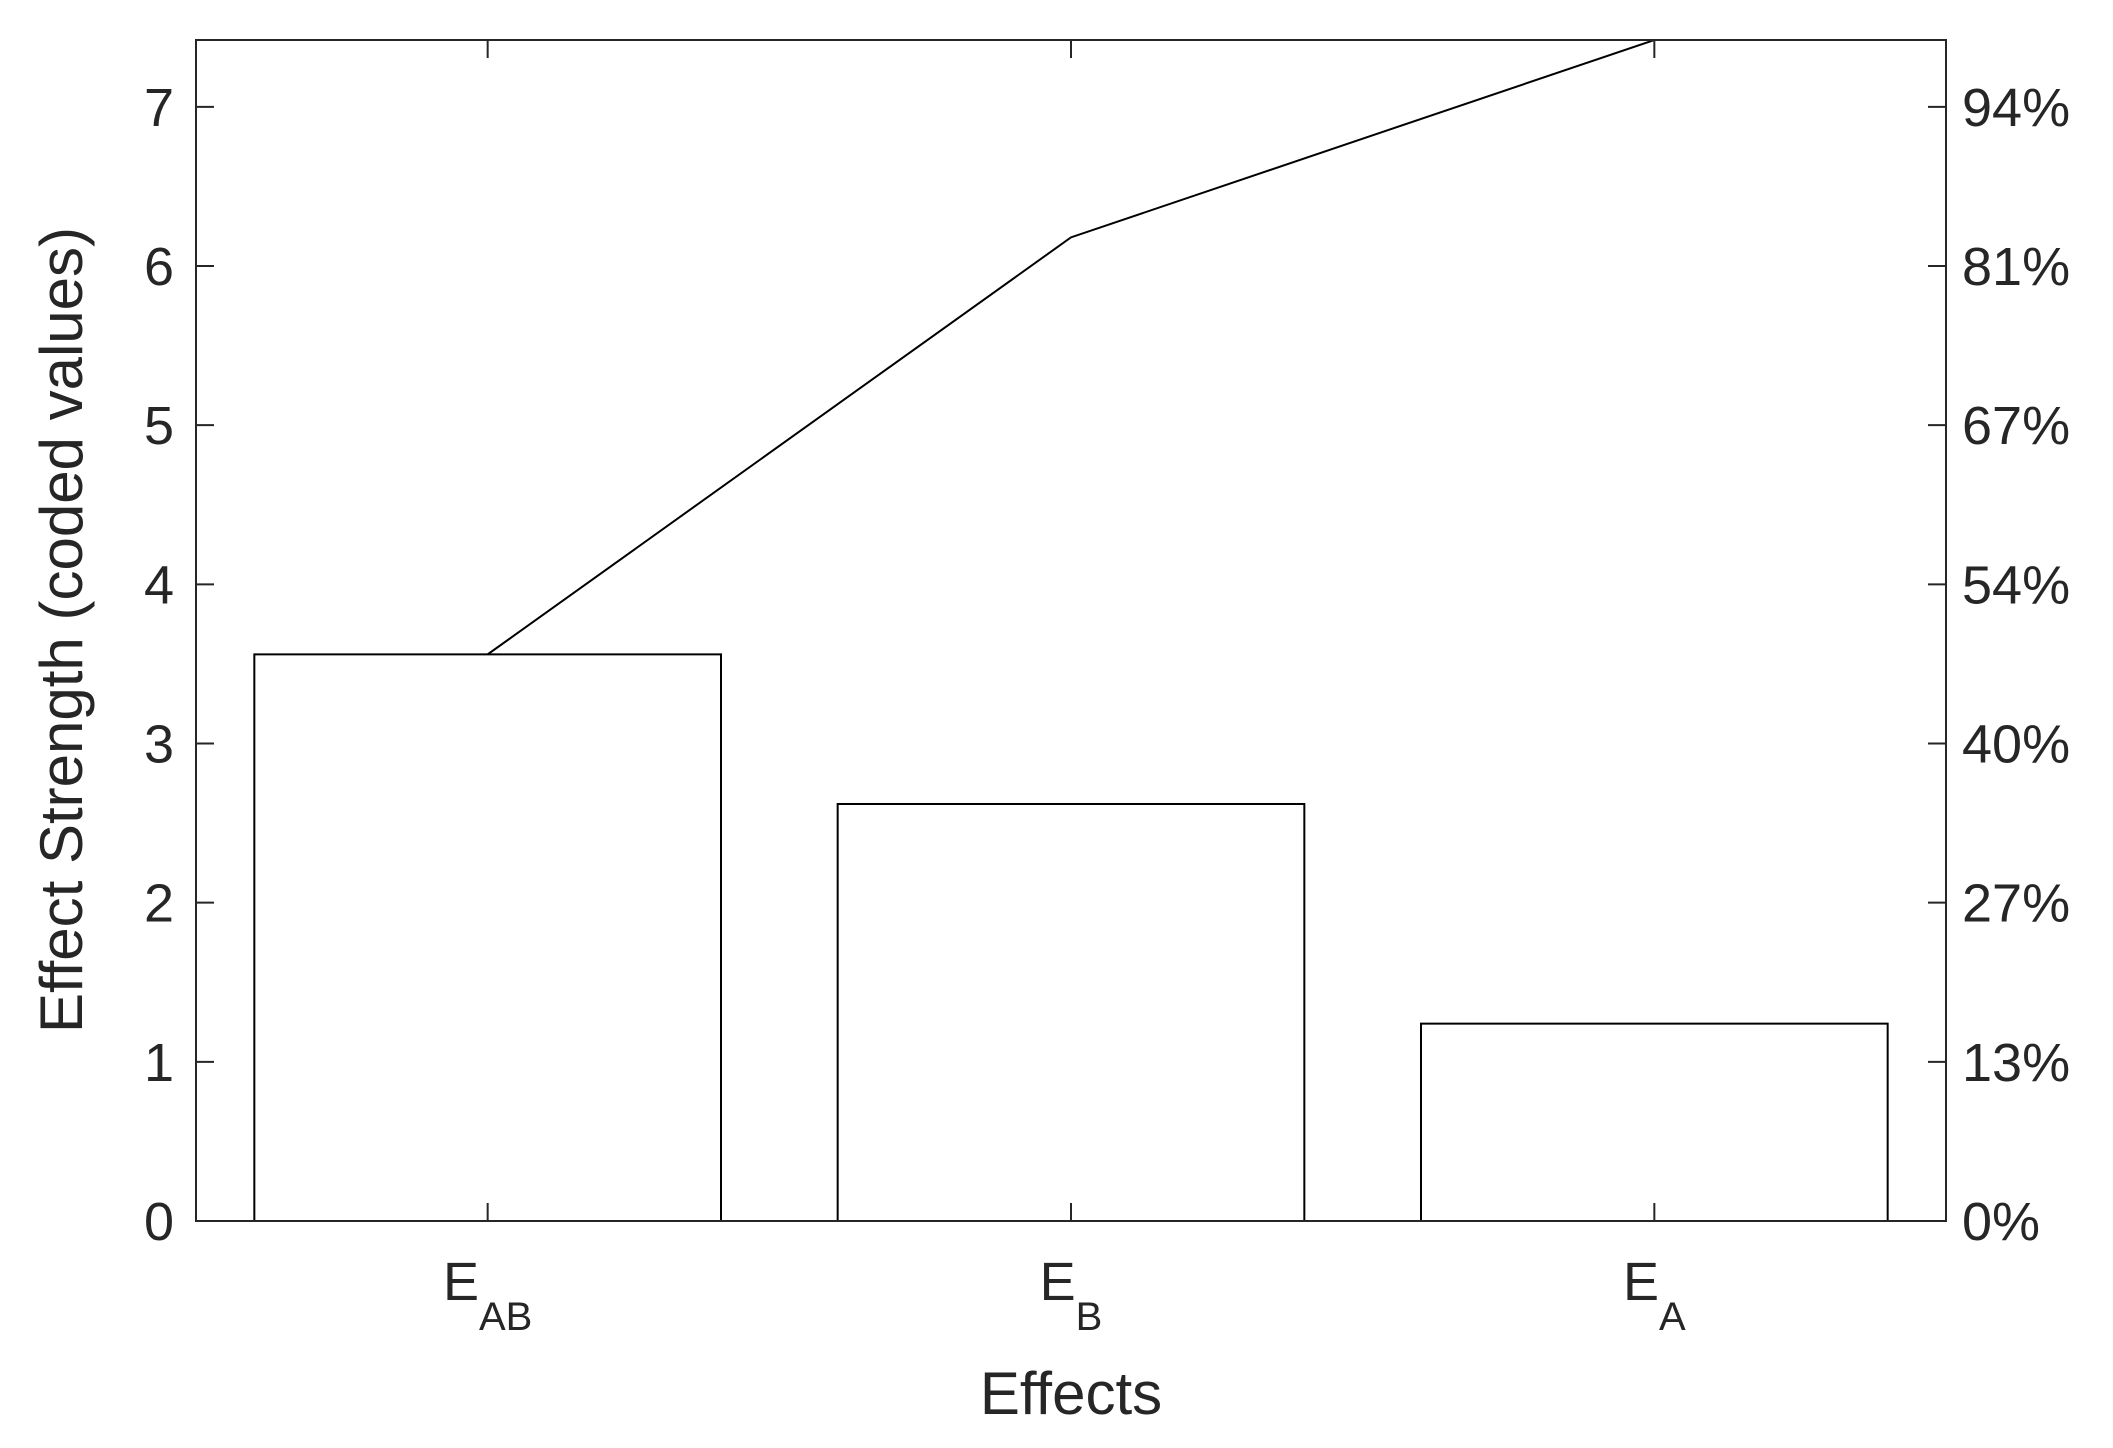 This screenshot has height=1448, width=2113. What do you see at coordinates (159, 426) in the screenshot?
I see `left-tick-label: 5` at bounding box center [159, 426].